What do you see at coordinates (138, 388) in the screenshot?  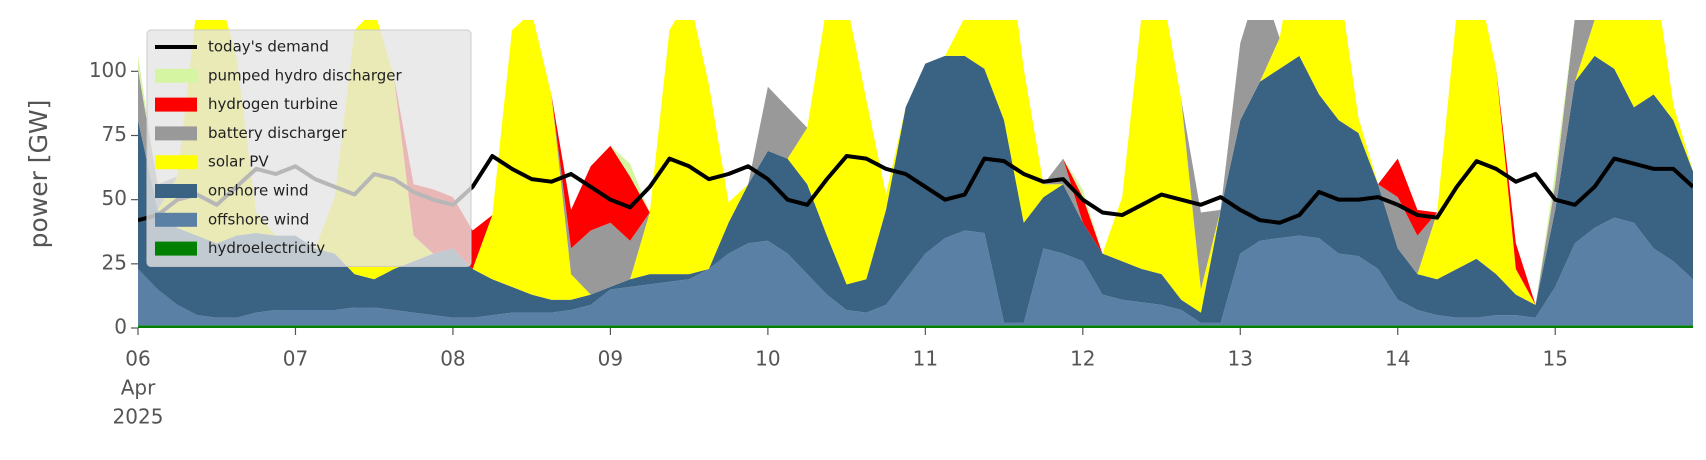 I see `x-tick-sublabel: Apr` at bounding box center [138, 388].